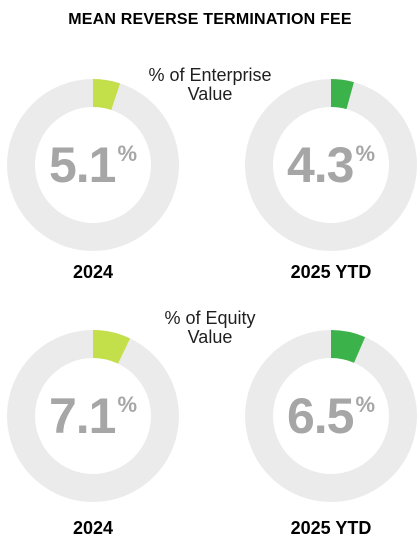  I want to click on value-label: 6.5 %, so click(331, 416).